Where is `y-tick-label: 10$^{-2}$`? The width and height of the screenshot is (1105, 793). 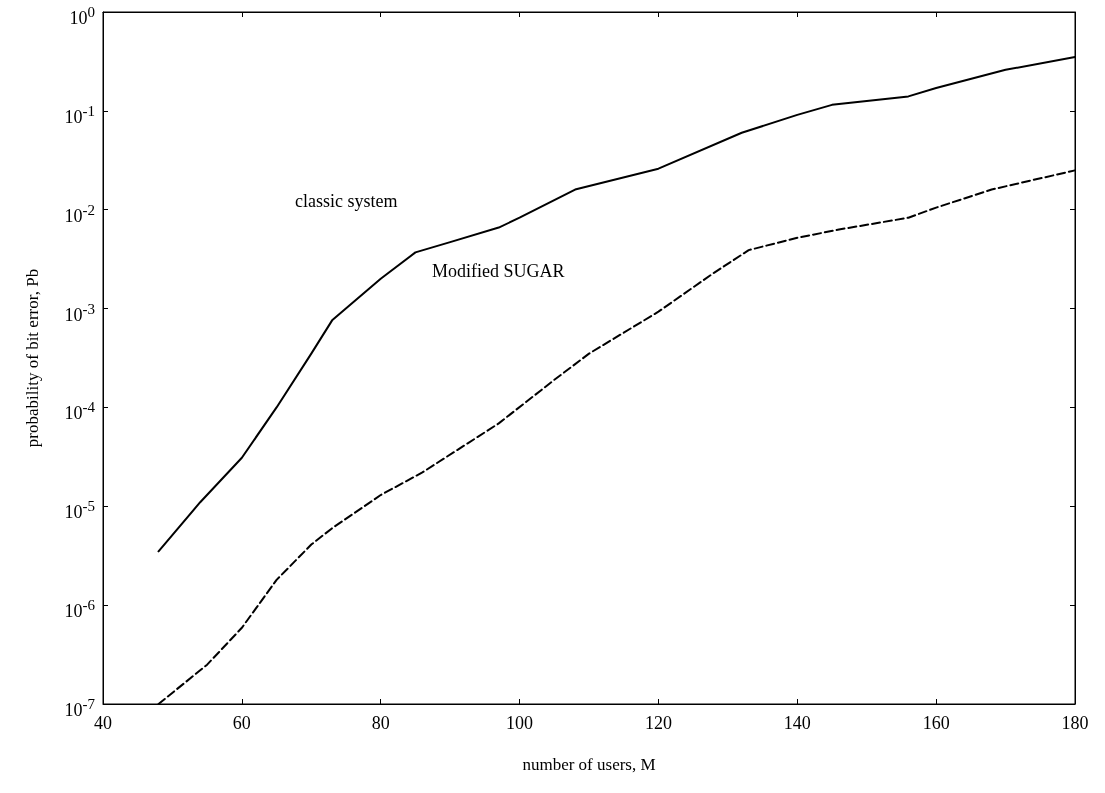
y-tick-label: 10$^{-2}$ is located at coordinates (79, 213).